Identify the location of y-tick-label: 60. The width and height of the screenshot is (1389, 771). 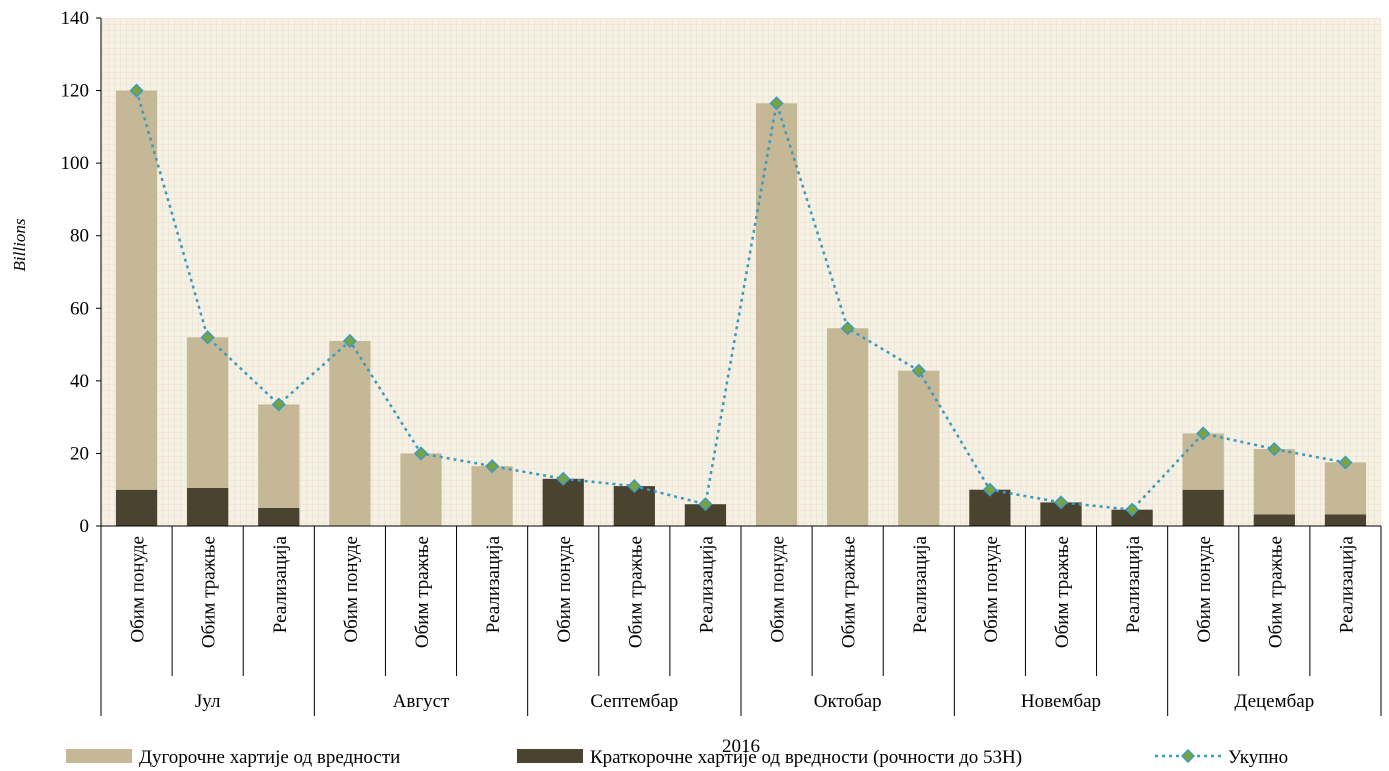
(79, 308).